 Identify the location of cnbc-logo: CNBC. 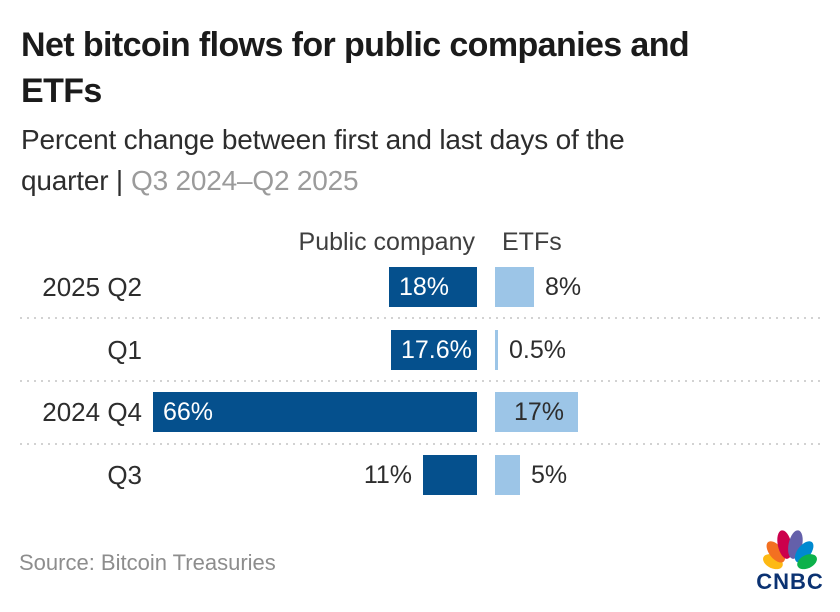
(790, 559).